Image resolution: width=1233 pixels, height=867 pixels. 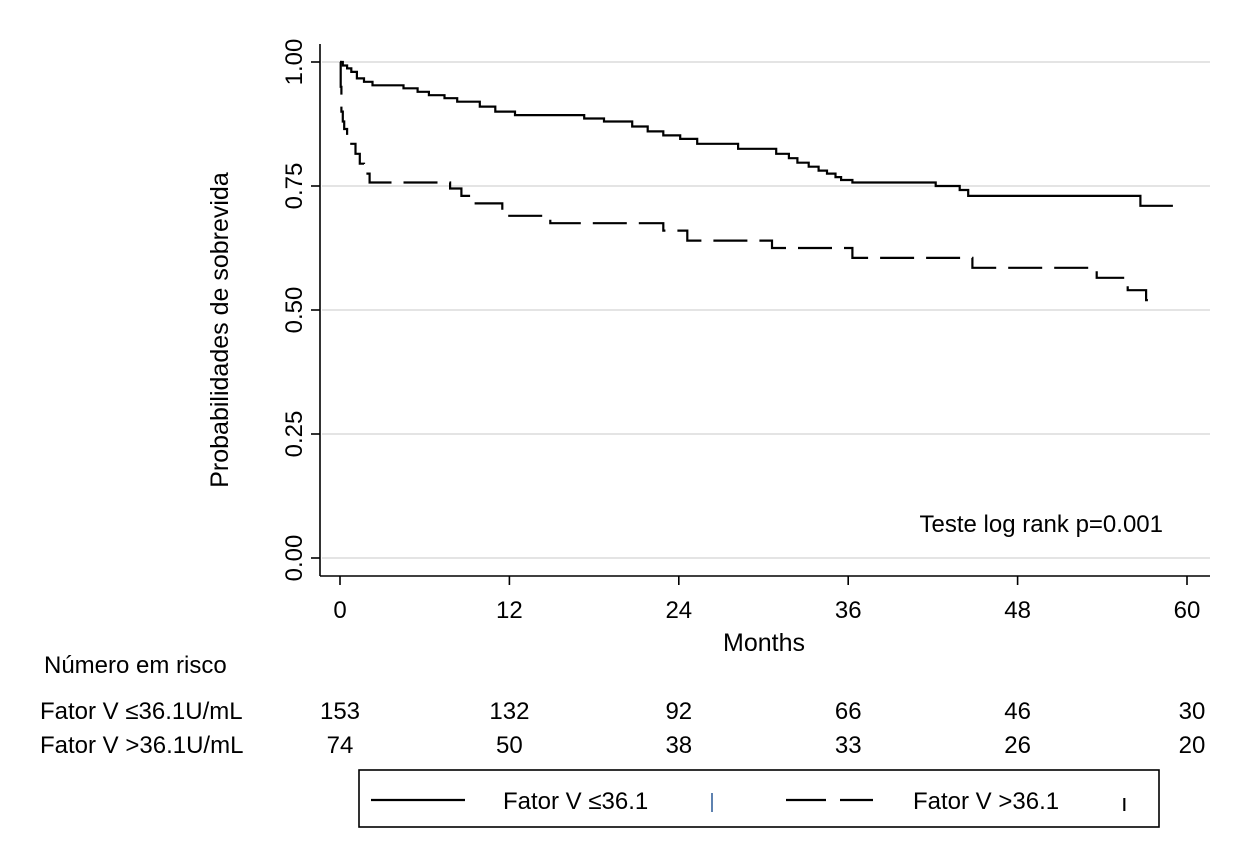 I want to click on risk-value: 74, so click(x=340, y=745).